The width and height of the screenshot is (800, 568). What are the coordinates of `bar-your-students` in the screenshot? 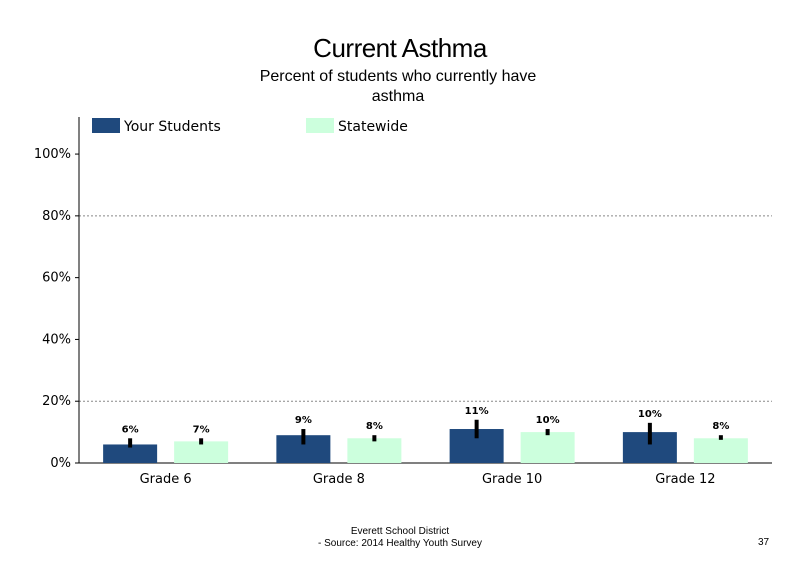 It's located at (130, 453).